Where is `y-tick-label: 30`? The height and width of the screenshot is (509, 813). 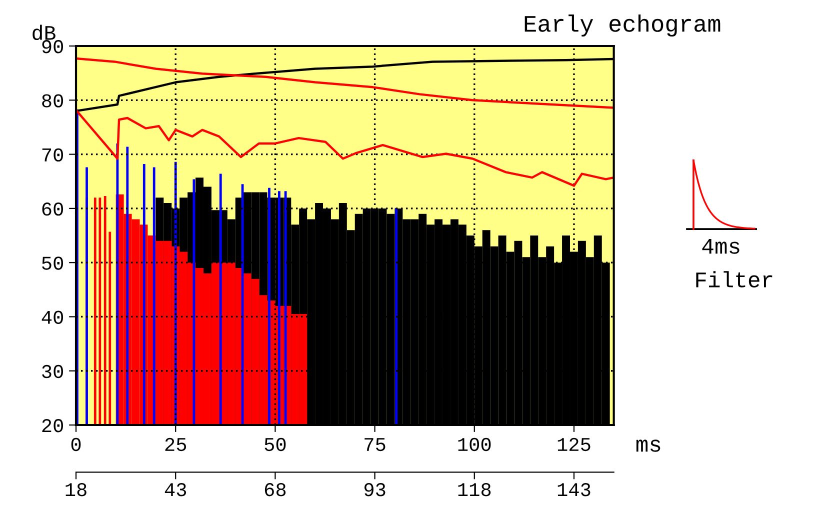
y-tick-label: 30 is located at coordinates (53, 371).